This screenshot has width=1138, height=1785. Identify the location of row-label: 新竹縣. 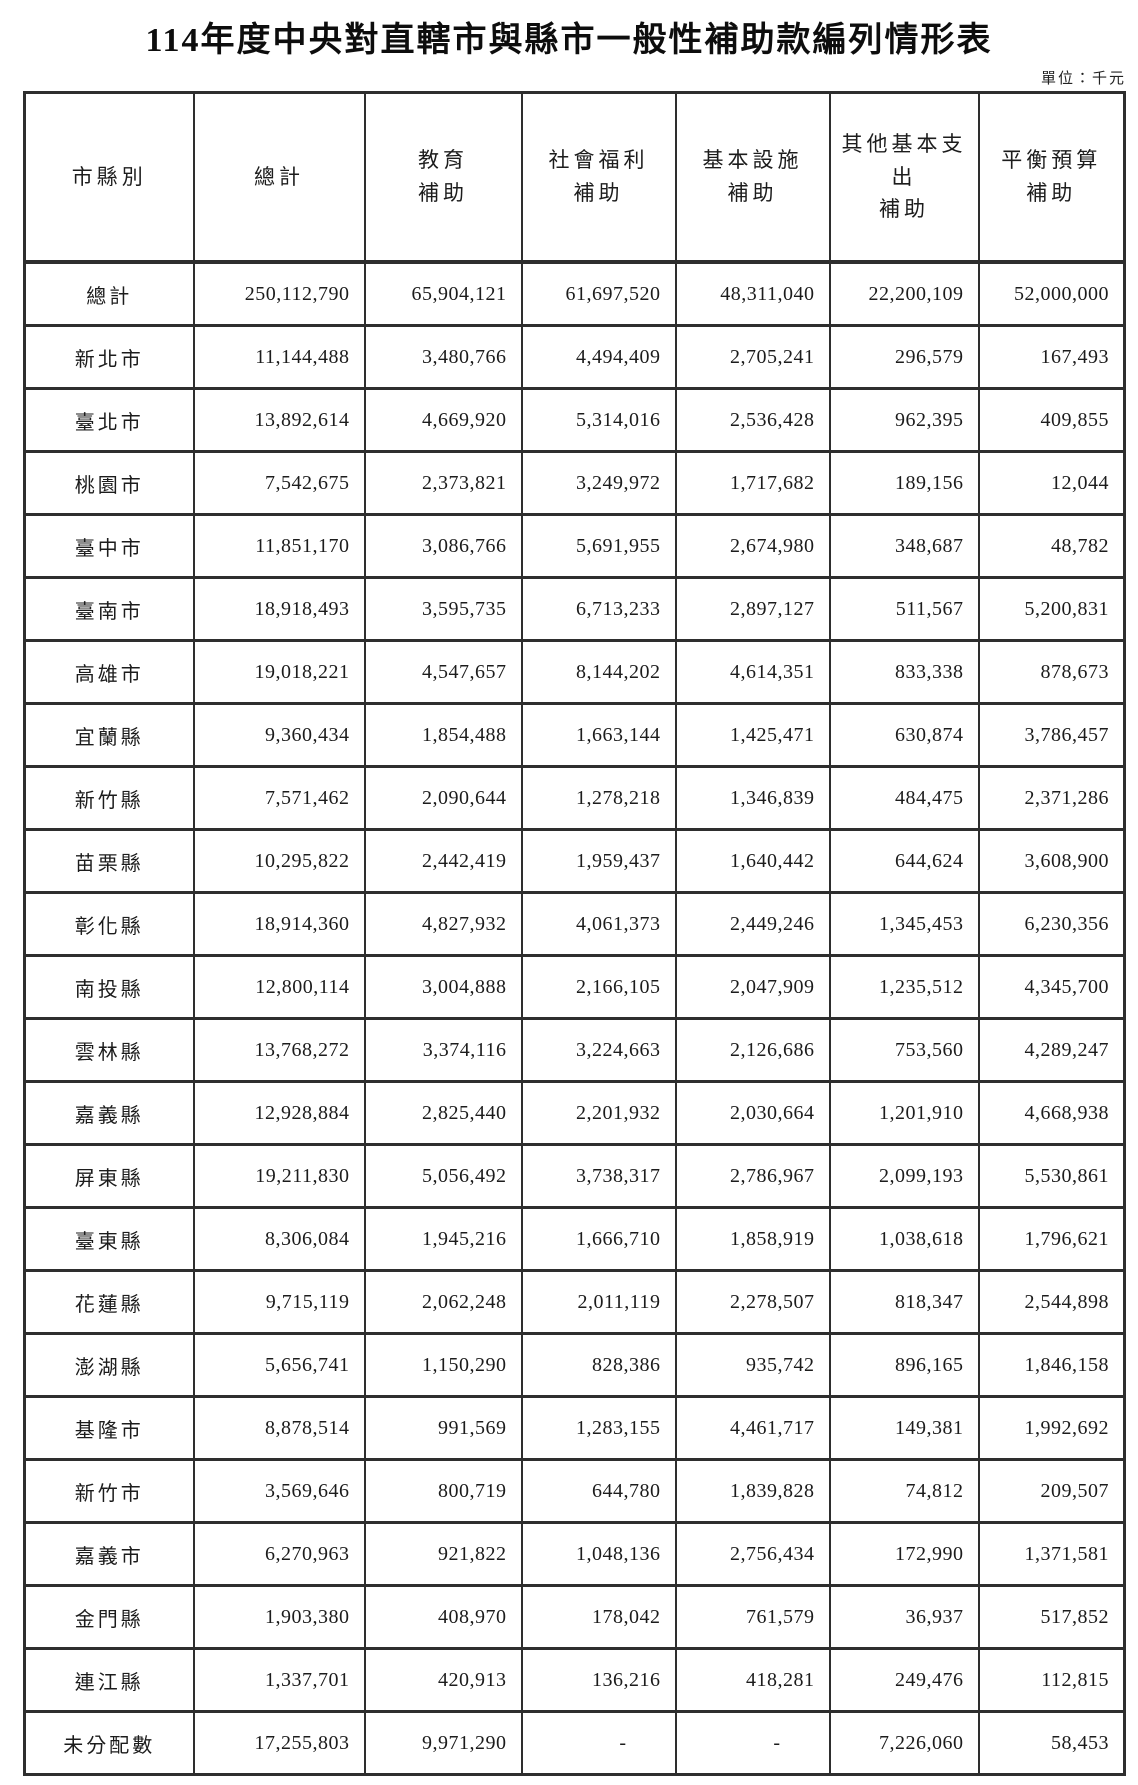
(109, 798).